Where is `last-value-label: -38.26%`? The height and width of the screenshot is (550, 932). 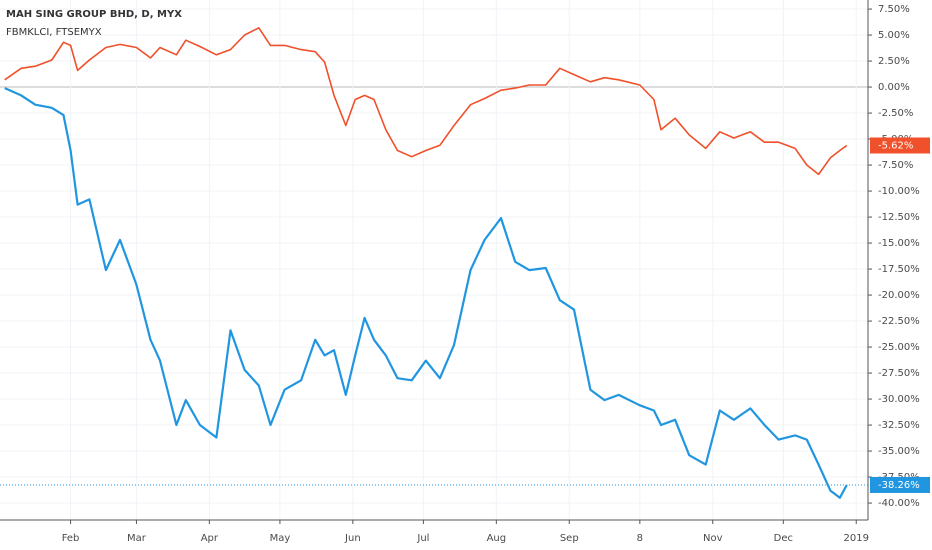
last-value-label: -38.26% is located at coordinates (899, 485).